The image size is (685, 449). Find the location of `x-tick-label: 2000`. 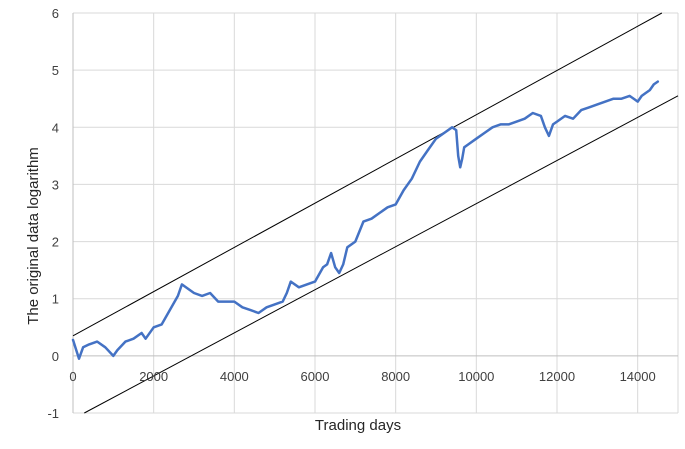

x-tick-label: 2000 is located at coordinates (153, 376).